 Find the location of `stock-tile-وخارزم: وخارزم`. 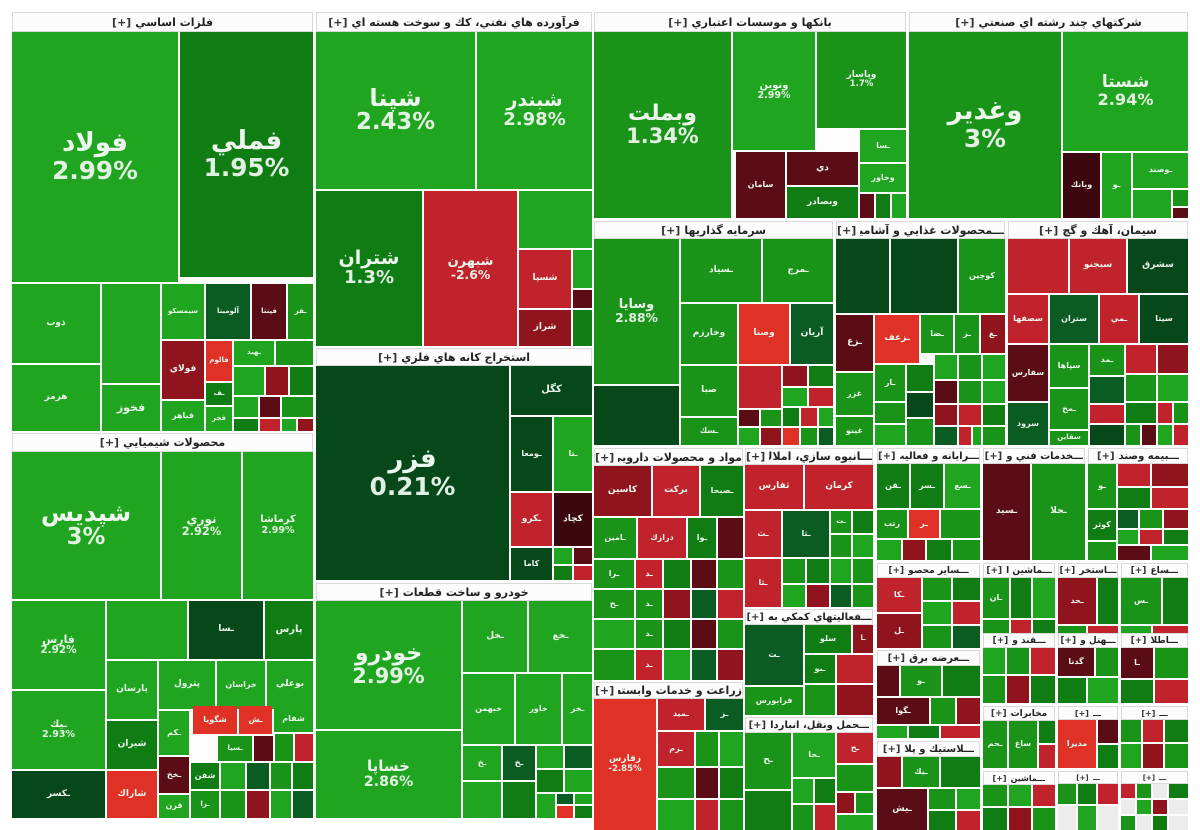

stock-tile-وخارزم: وخارزم is located at coordinates (709, 334).